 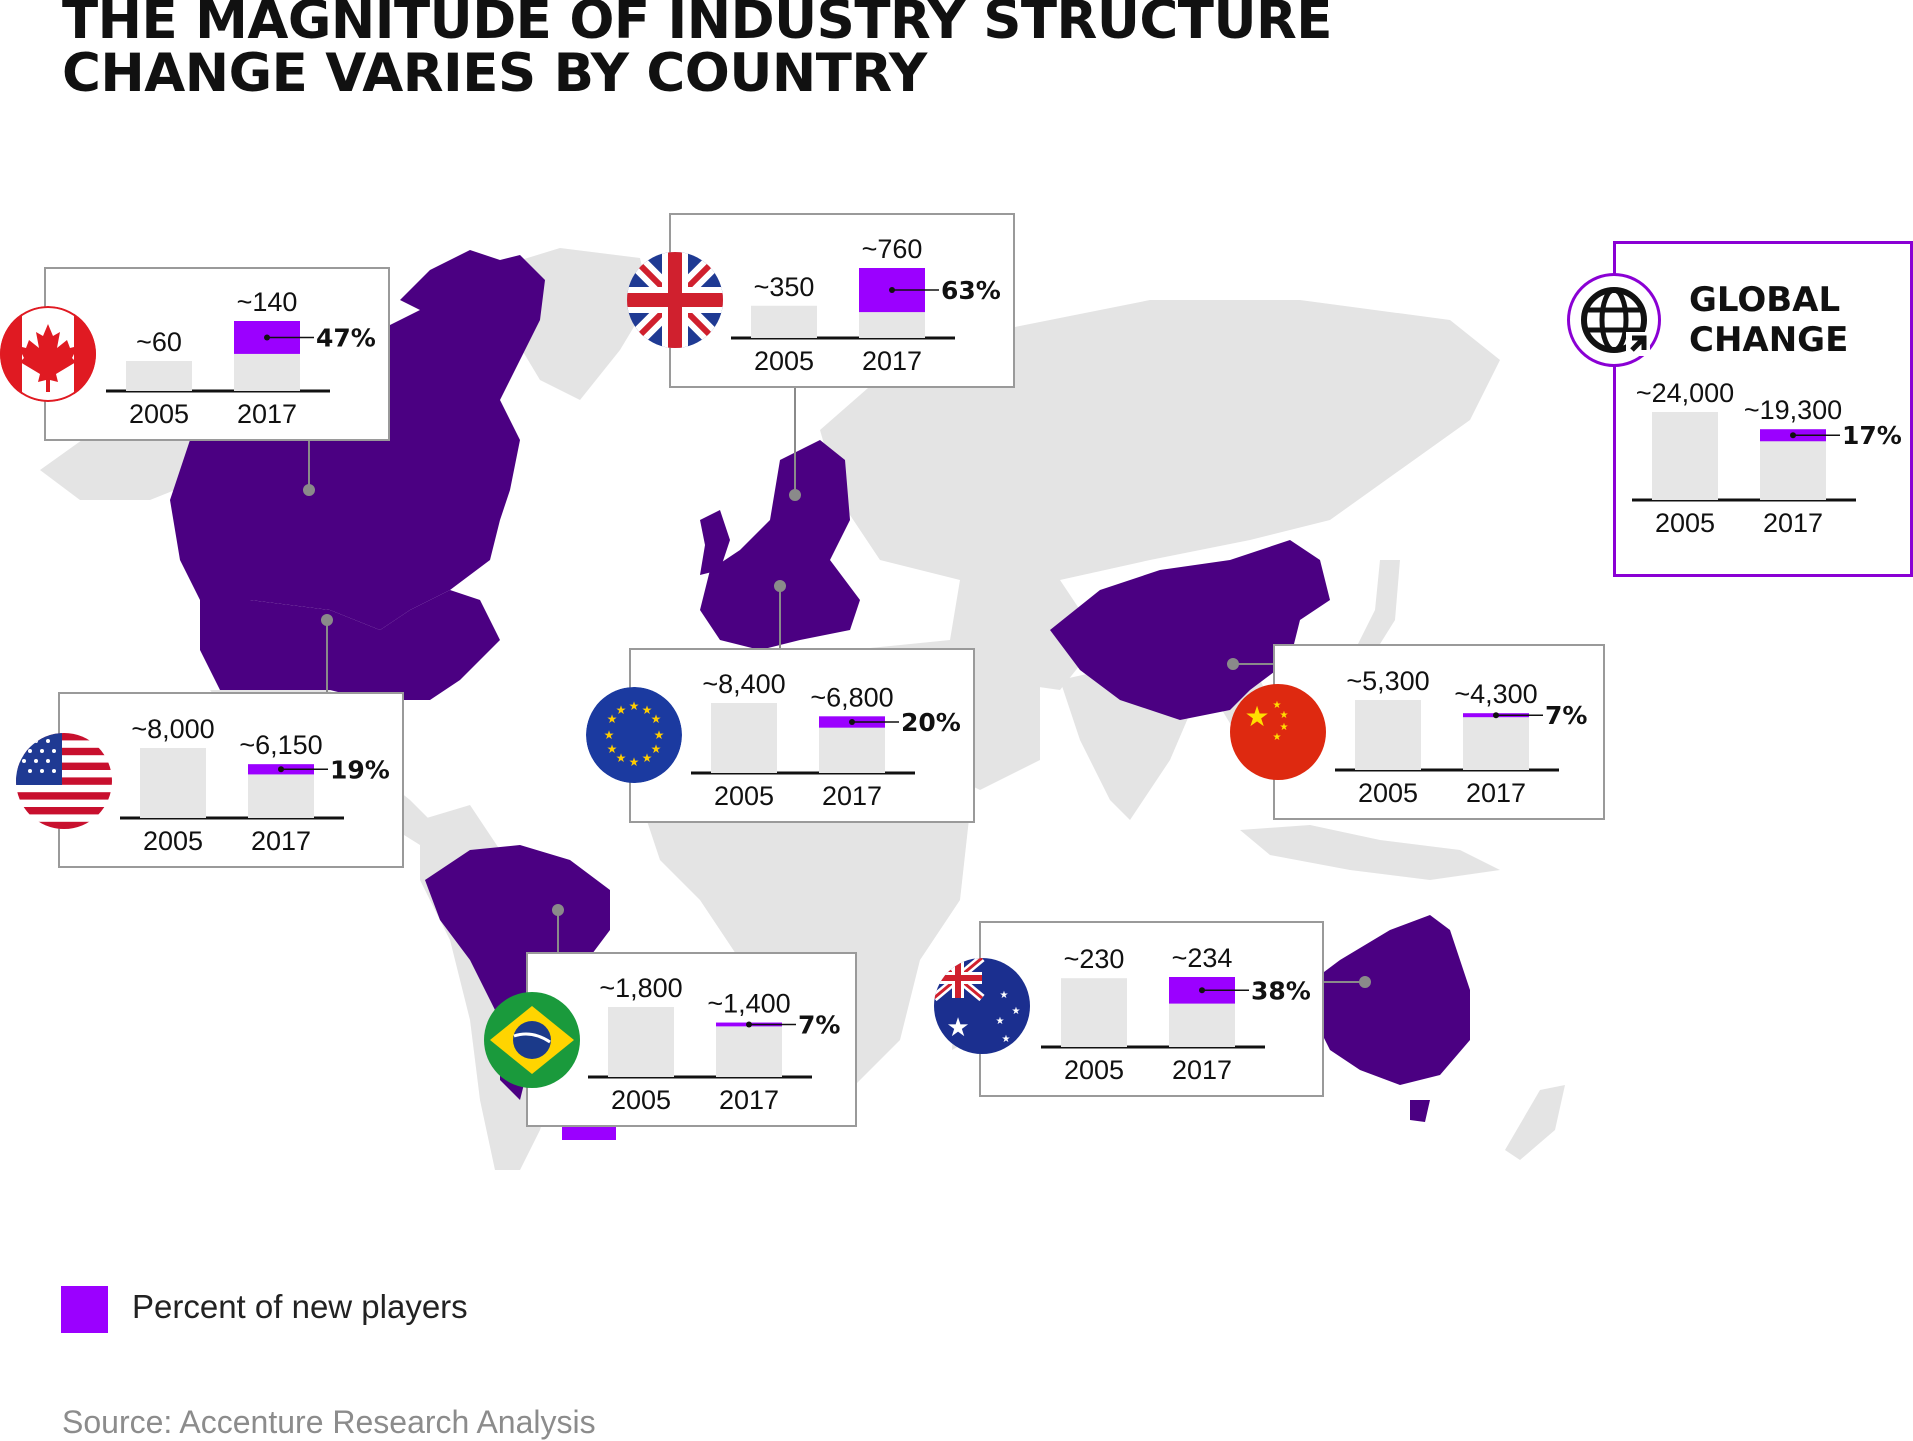 I want to click on value-label-2017: ~234, so click(x=1202, y=958).